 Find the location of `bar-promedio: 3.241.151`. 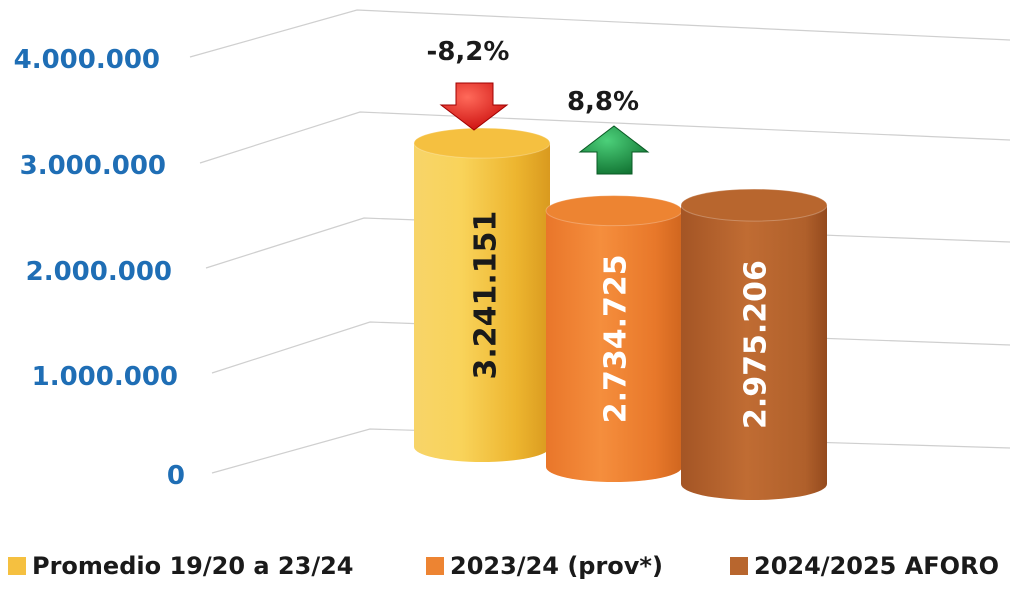

bar-promedio: 3.241.151 is located at coordinates (482, 294).